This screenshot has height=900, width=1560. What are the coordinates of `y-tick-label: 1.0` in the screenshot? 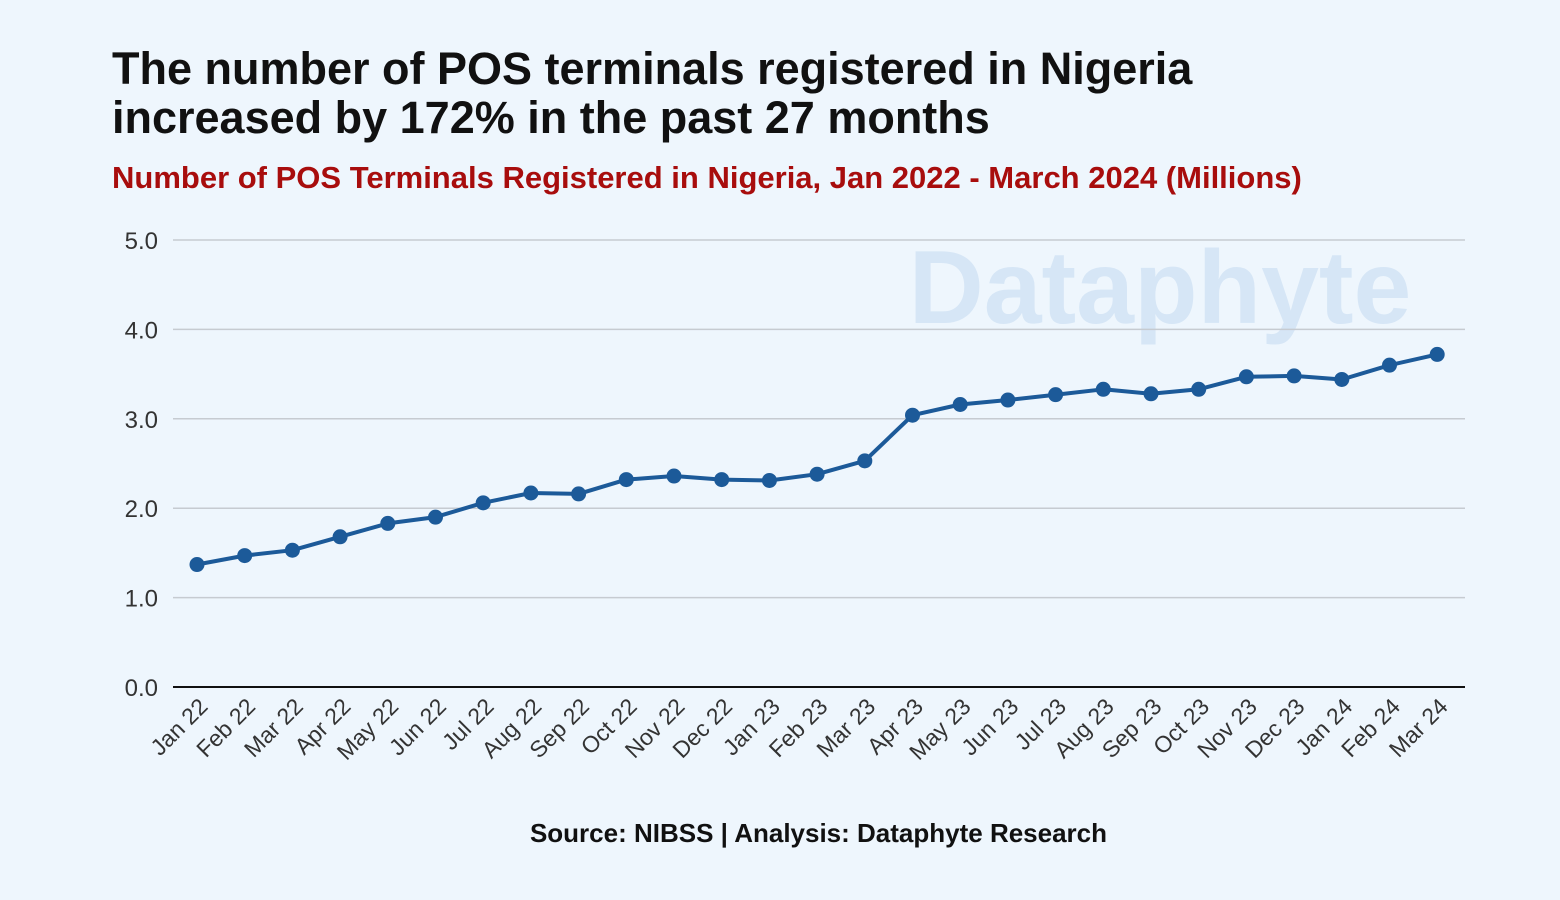 It's located at (141, 599).